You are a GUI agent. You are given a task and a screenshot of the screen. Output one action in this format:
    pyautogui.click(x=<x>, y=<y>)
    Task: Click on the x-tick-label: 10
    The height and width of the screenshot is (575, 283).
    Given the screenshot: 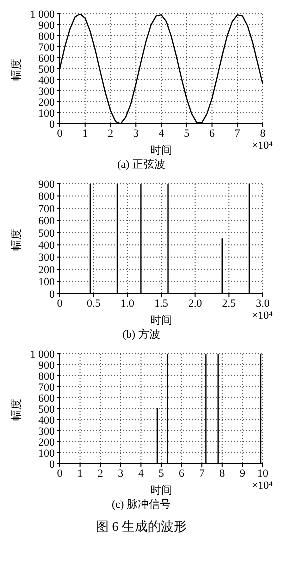 What is the action you would take?
    pyautogui.click(x=263, y=474)
    